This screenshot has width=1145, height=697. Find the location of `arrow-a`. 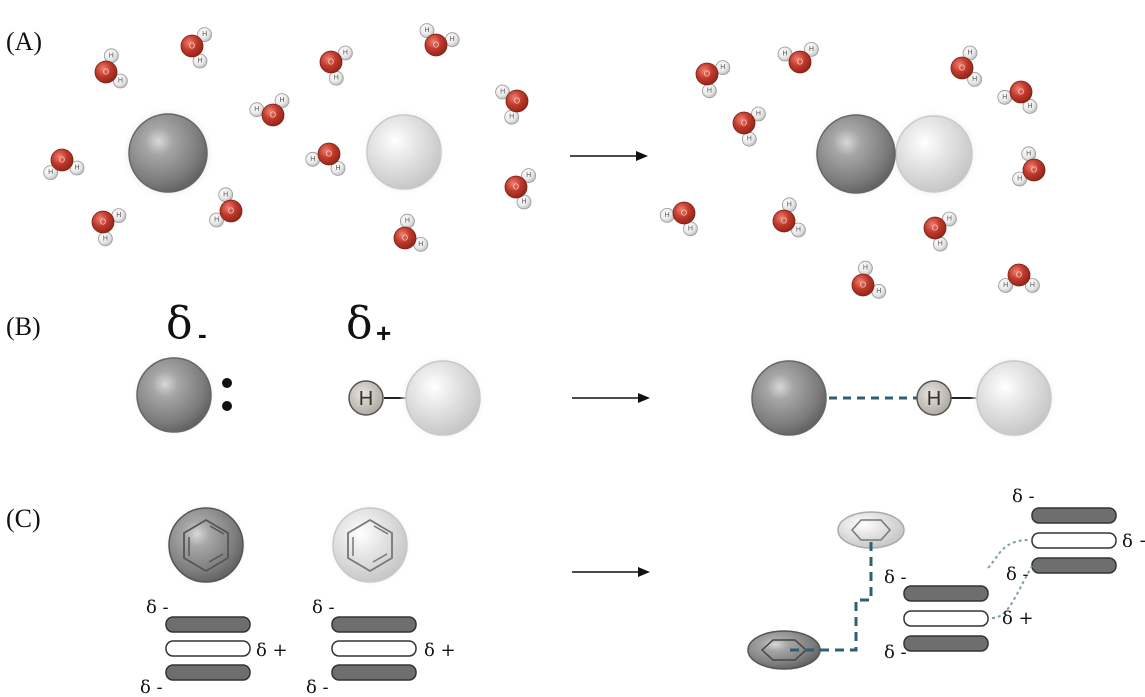

arrow-a is located at coordinates (609, 156).